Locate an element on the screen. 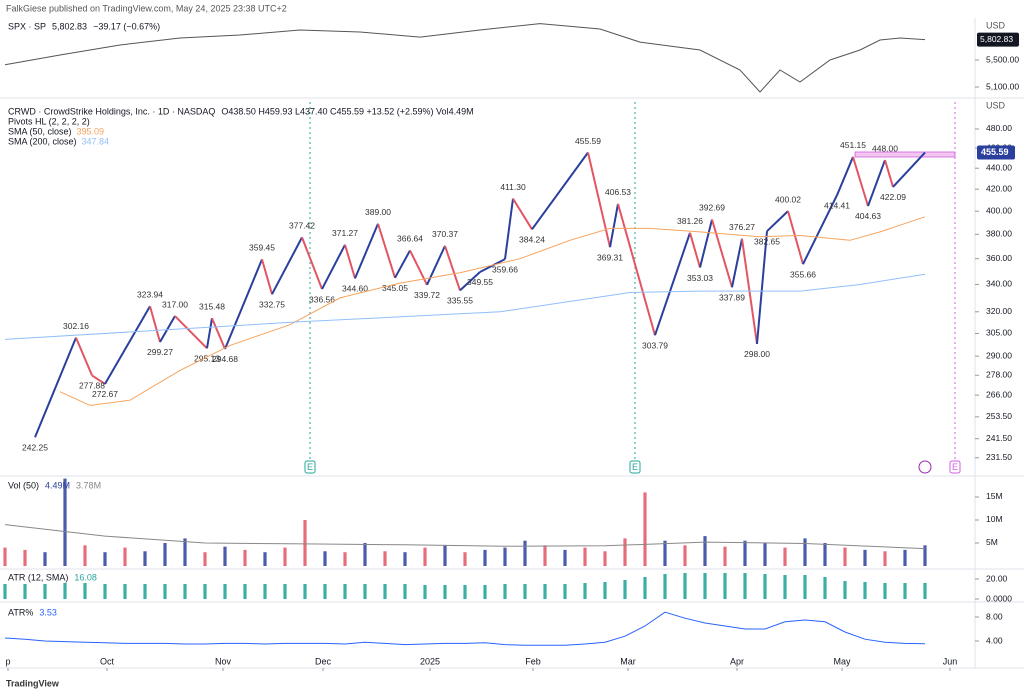  pivot-label: 295.13 is located at coordinates (207, 359).